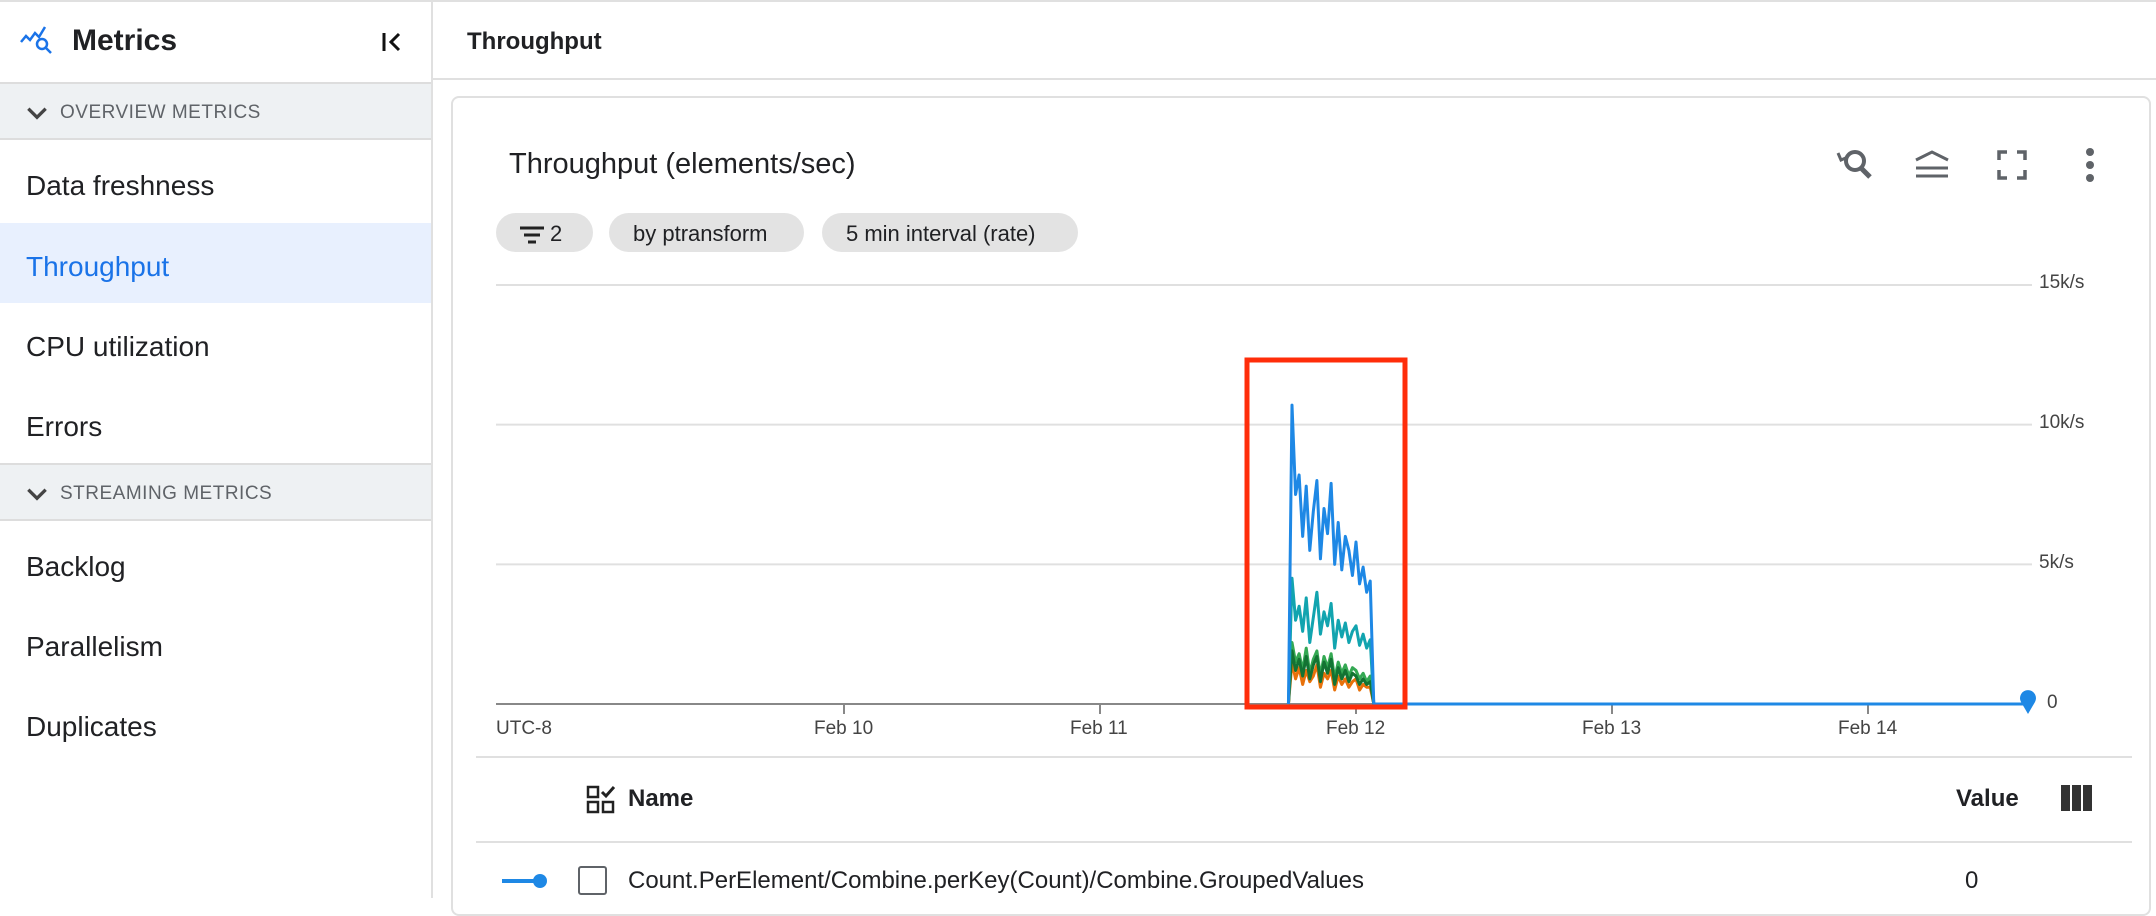  I want to click on filter-count: 2, so click(556, 233).